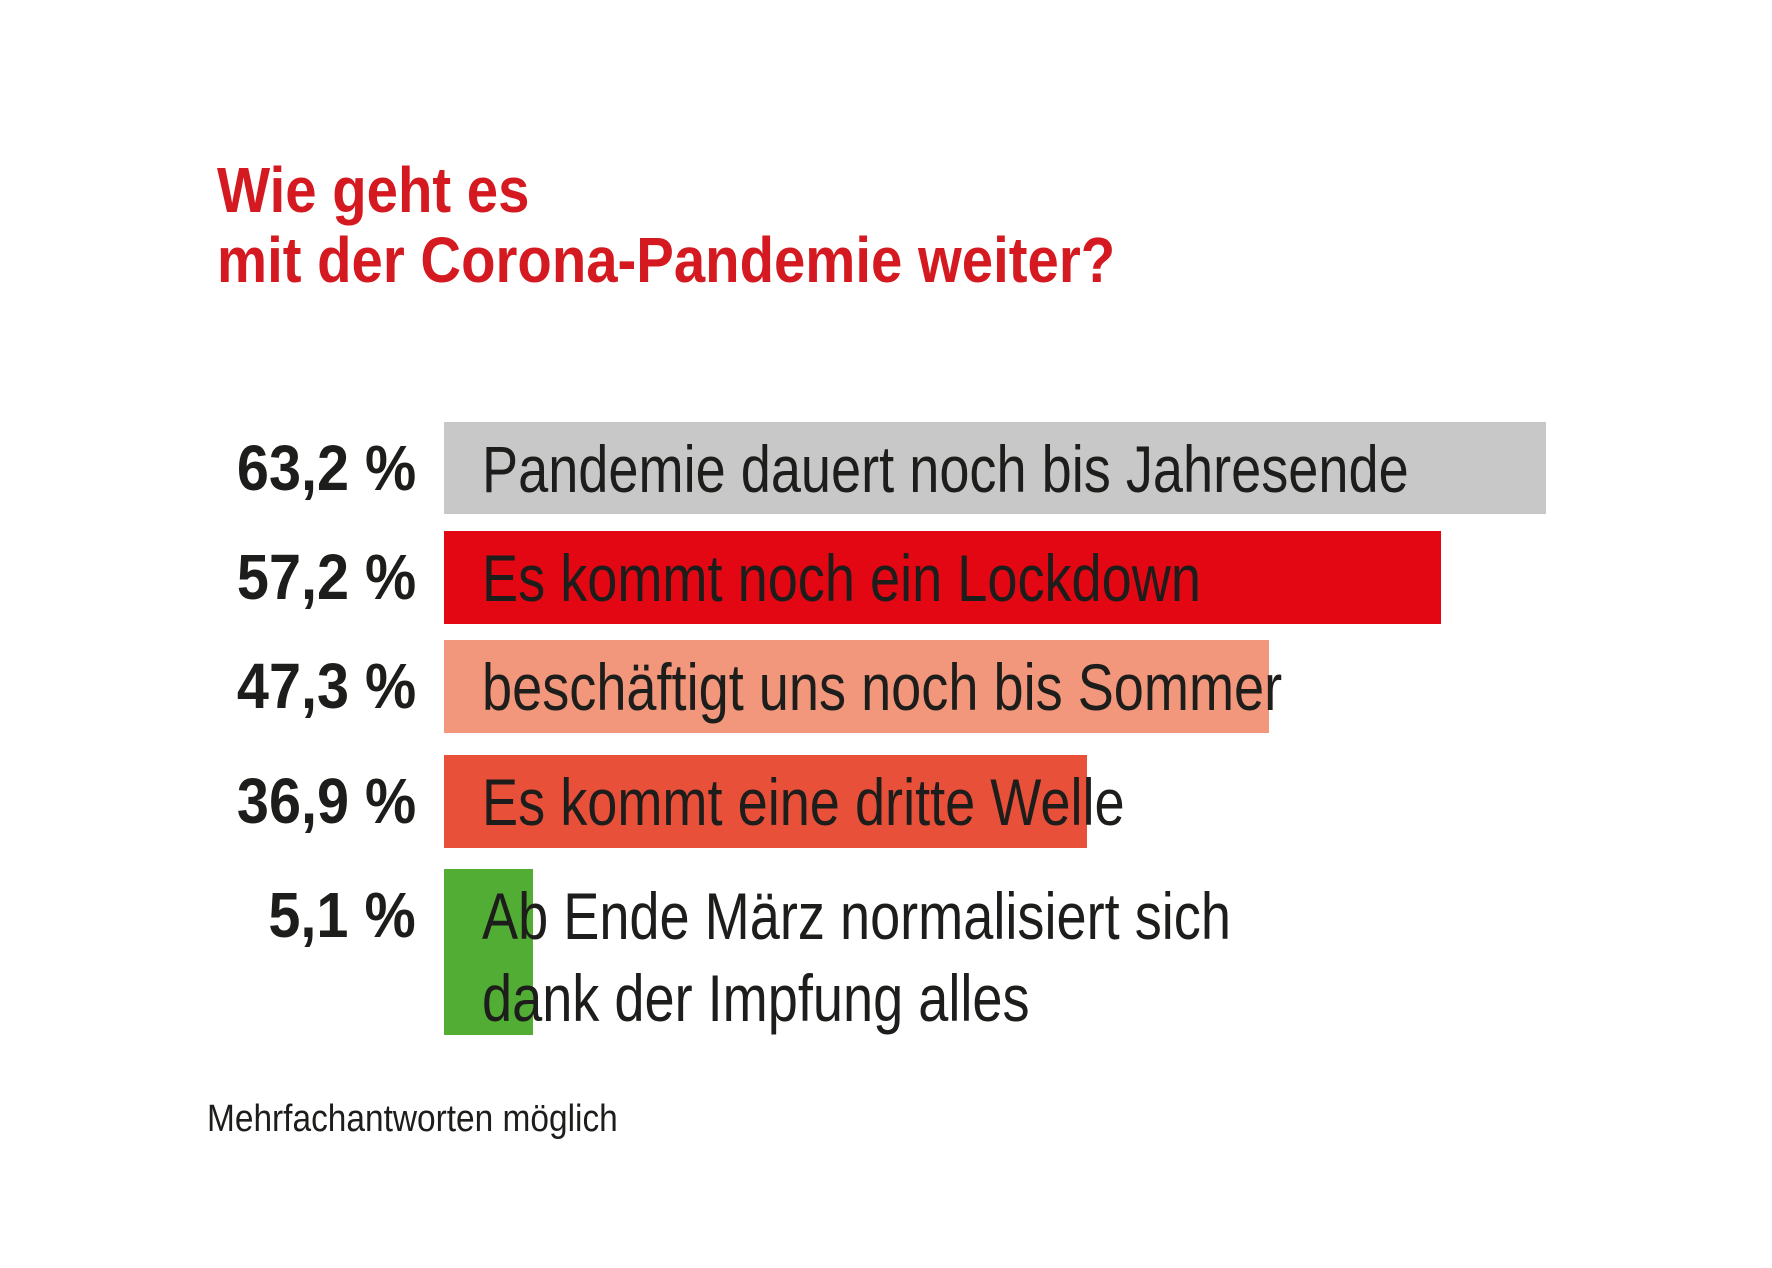 The image size is (1772, 1268). I want to click on chart-title-line-1: Wie geht es, so click(373, 190).